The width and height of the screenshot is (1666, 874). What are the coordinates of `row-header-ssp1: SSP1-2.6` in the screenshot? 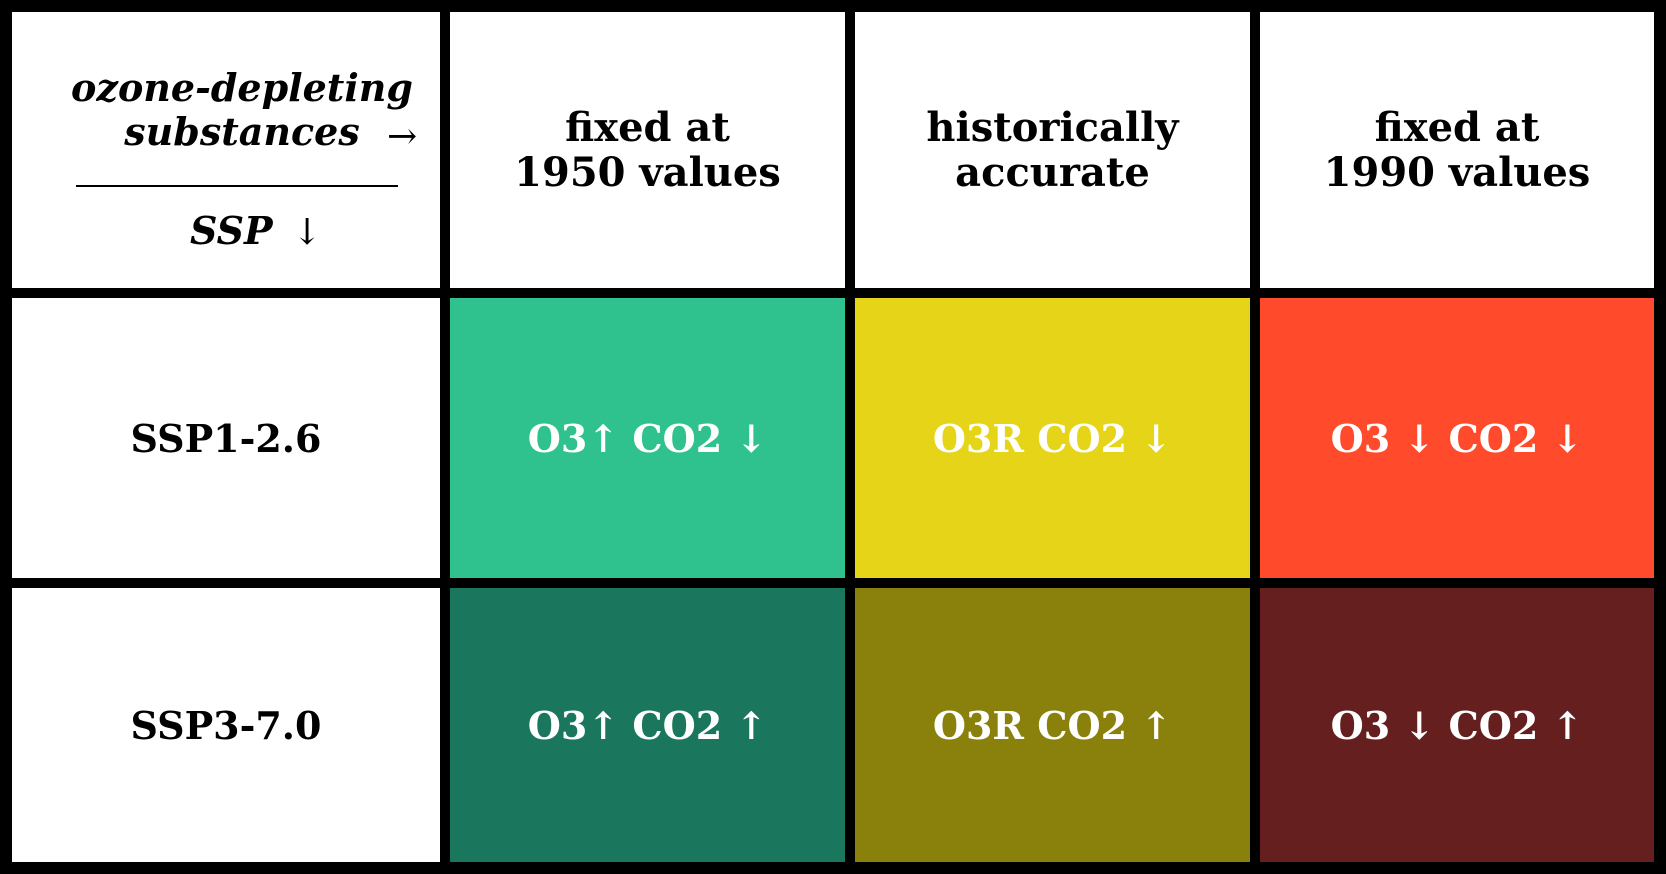 It's located at (226, 438).